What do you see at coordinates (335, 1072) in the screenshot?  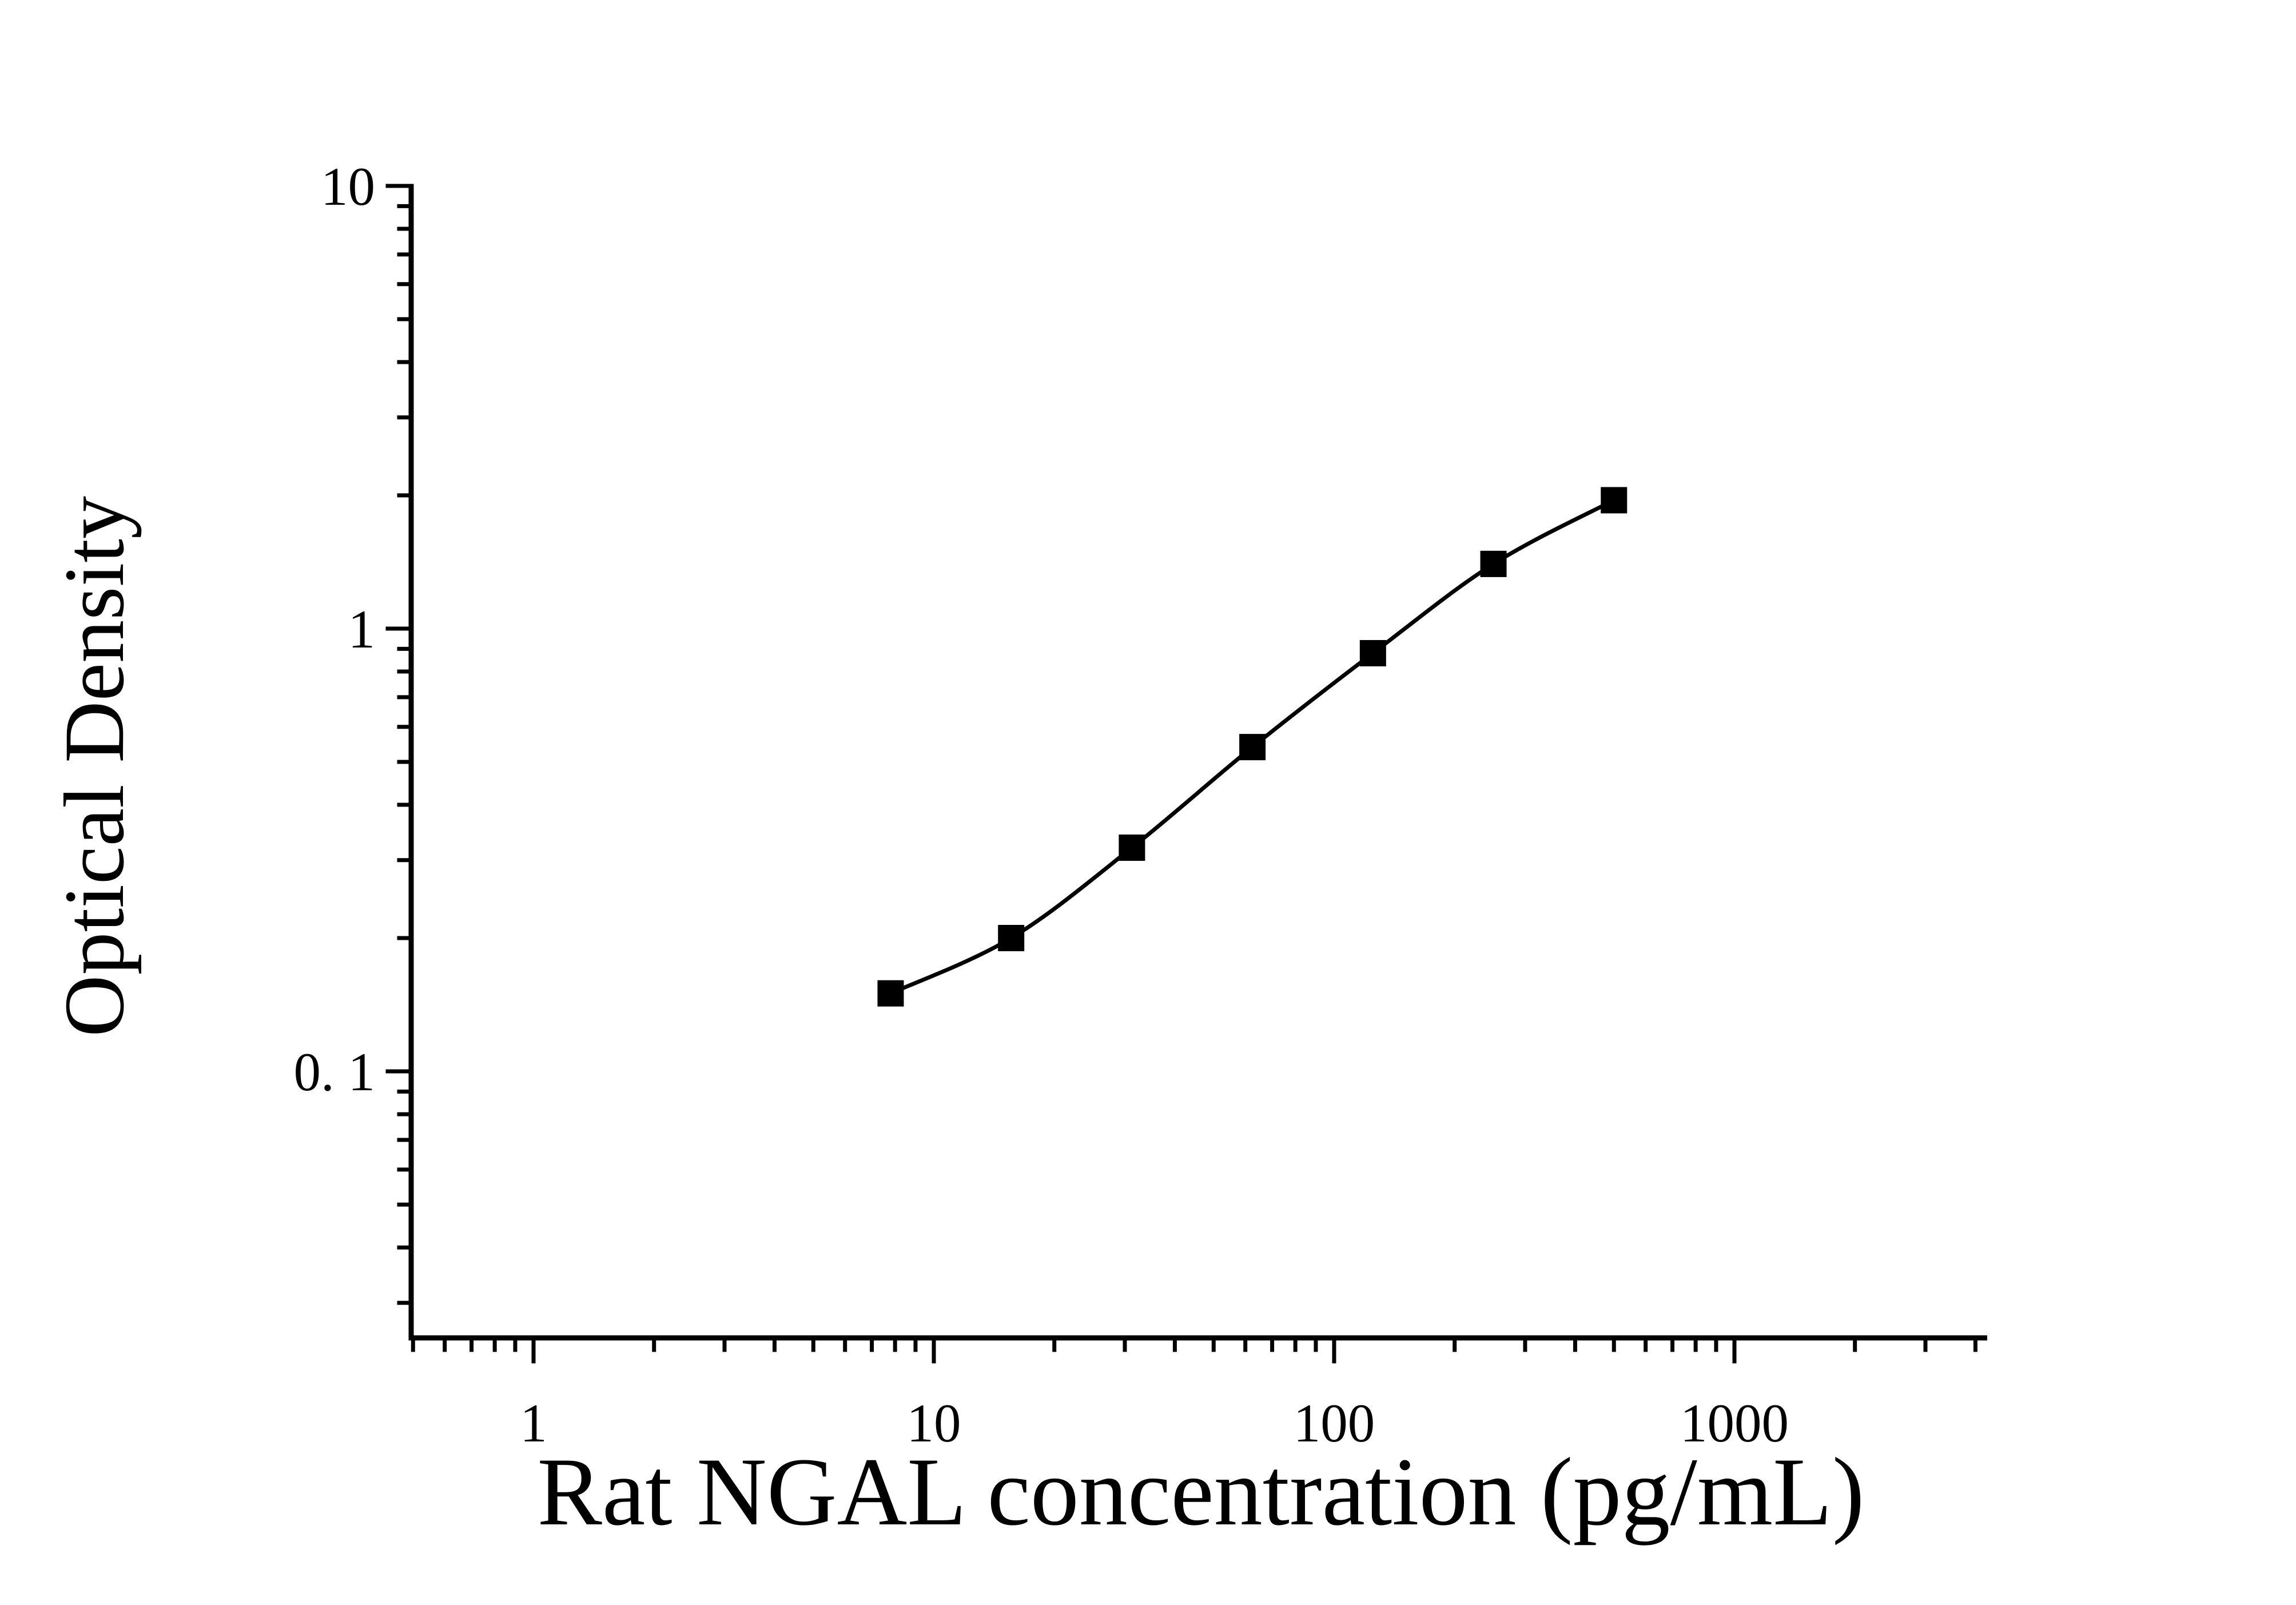 I see `y-tick-label: 0. 1` at bounding box center [335, 1072].